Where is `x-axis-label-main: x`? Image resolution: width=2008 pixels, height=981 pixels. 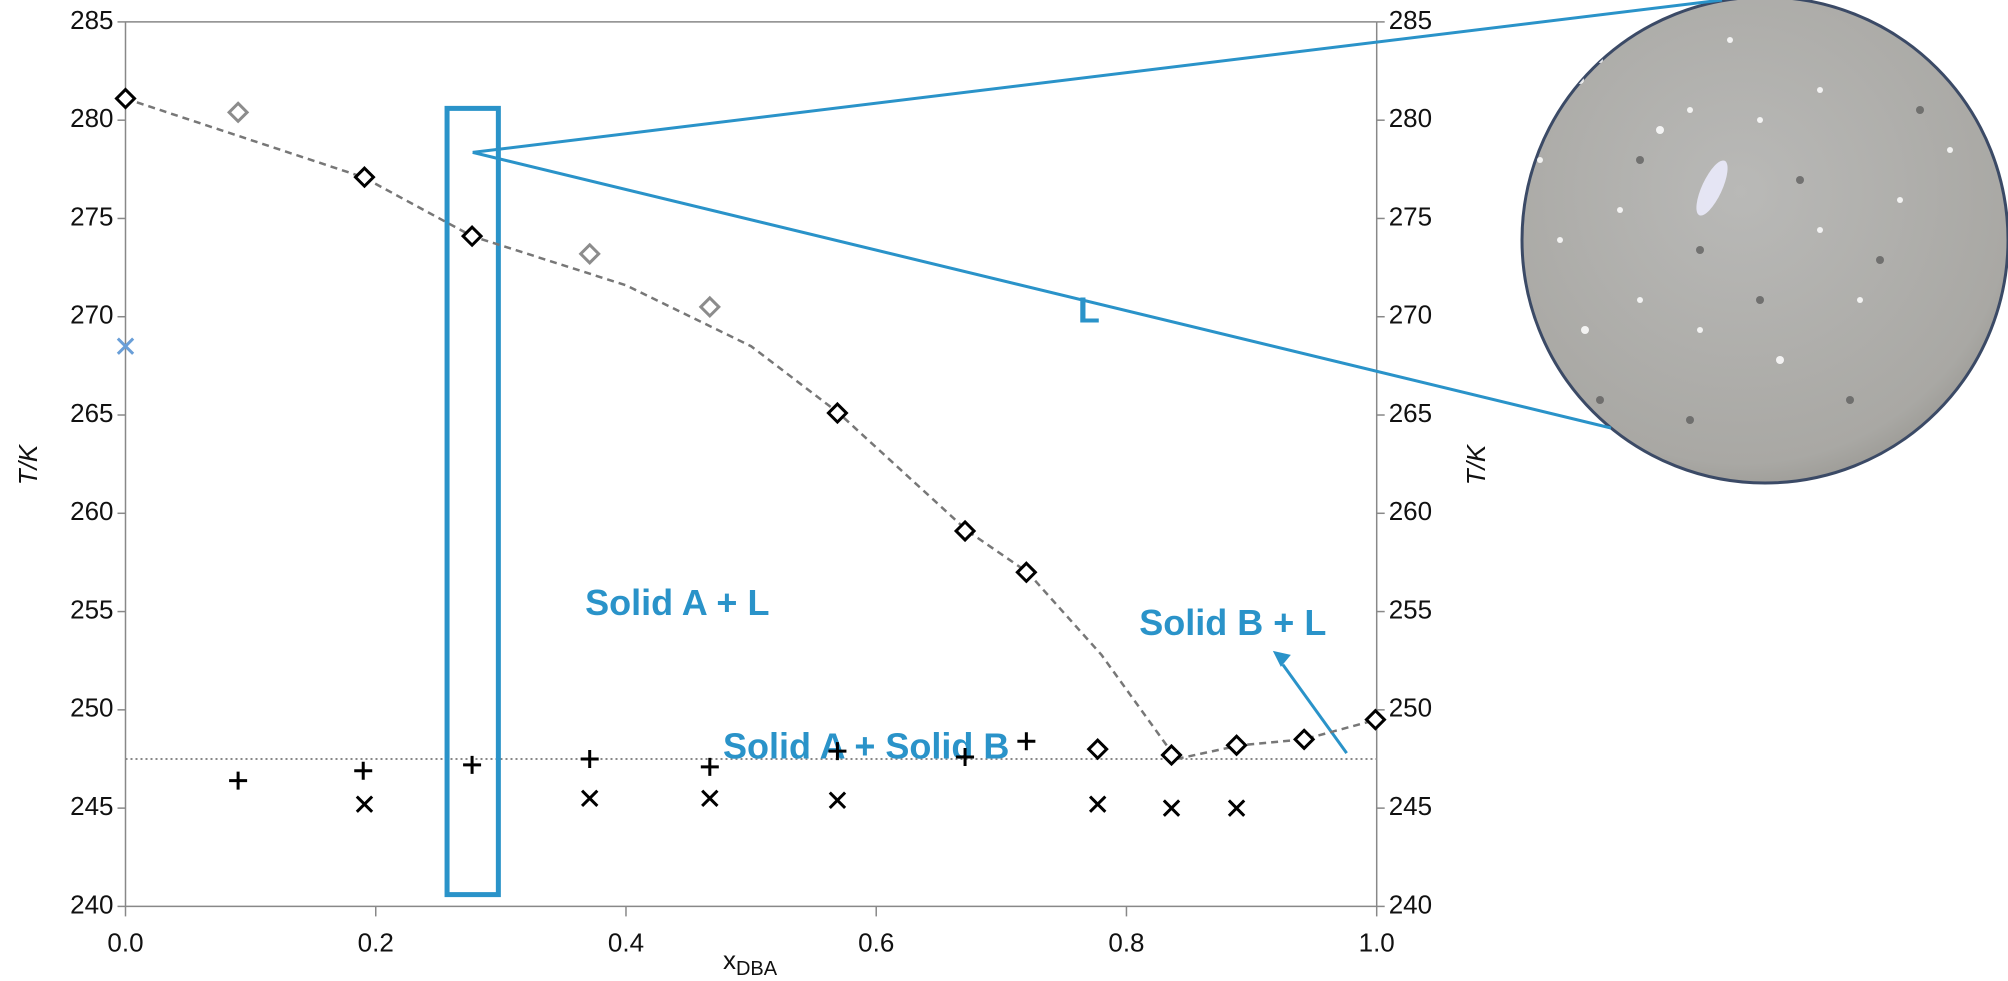 x-axis-label-main: x is located at coordinates (729, 960).